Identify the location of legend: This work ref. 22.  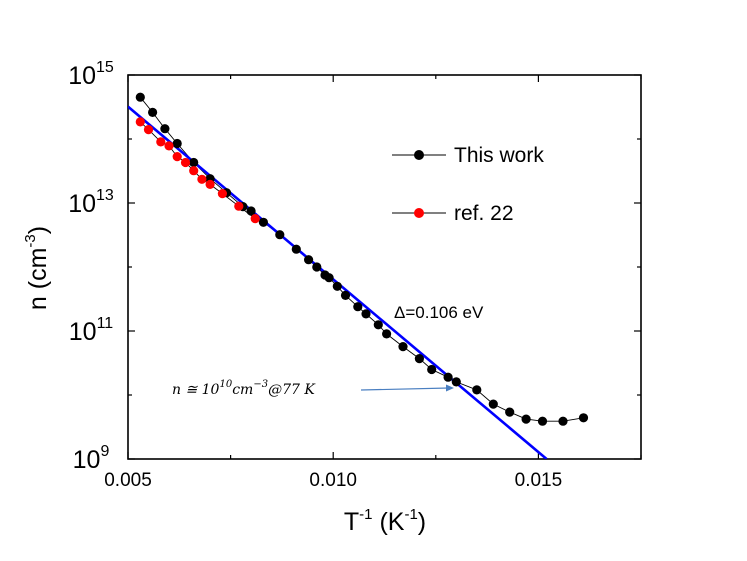
(468, 184).